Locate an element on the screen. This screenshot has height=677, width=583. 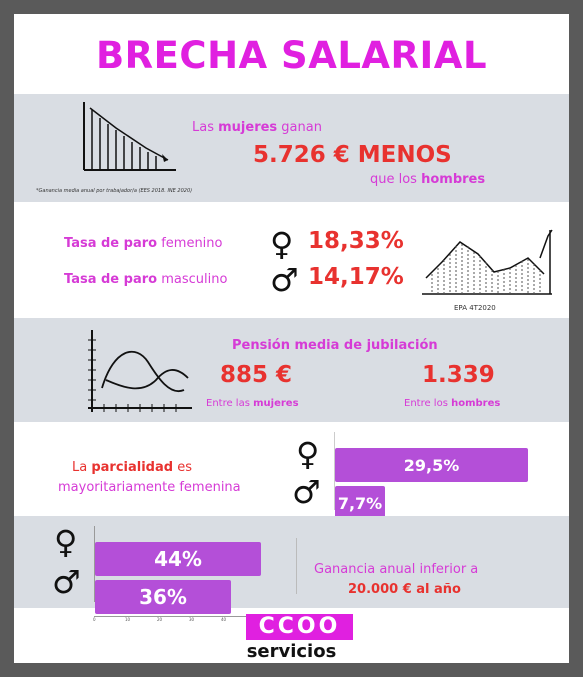
women-pension-value: 885 € is located at coordinates (256, 375).